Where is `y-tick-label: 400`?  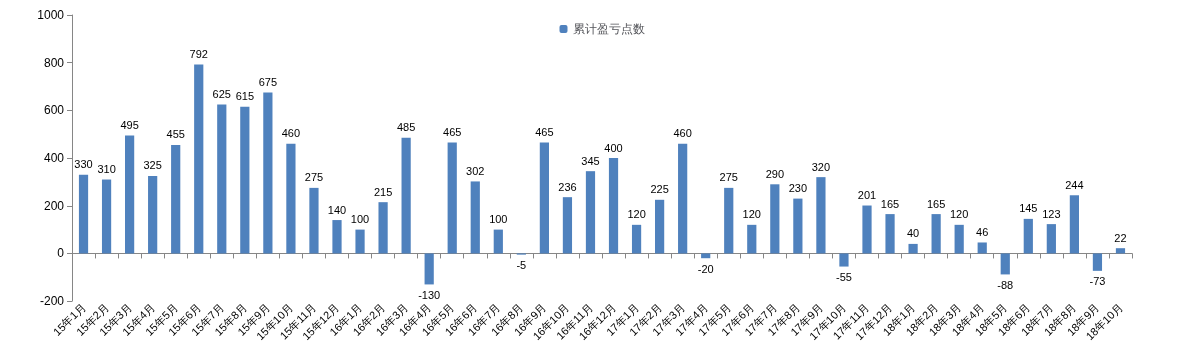
y-tick-label: 400 is located at coordinates (54, 158).